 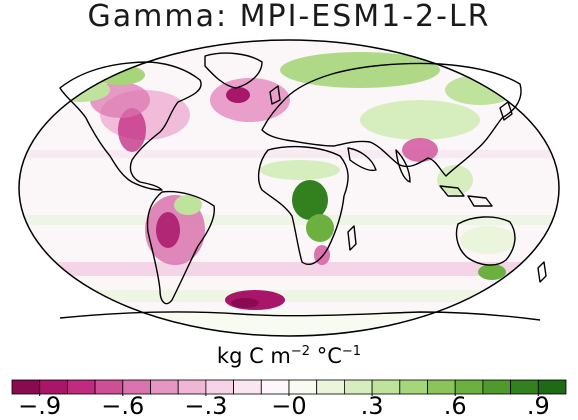 What do you see at coordinates (351, 351) in the screenshot?
I see `units-exponent-2: −1` at bounding box center [351, 351].